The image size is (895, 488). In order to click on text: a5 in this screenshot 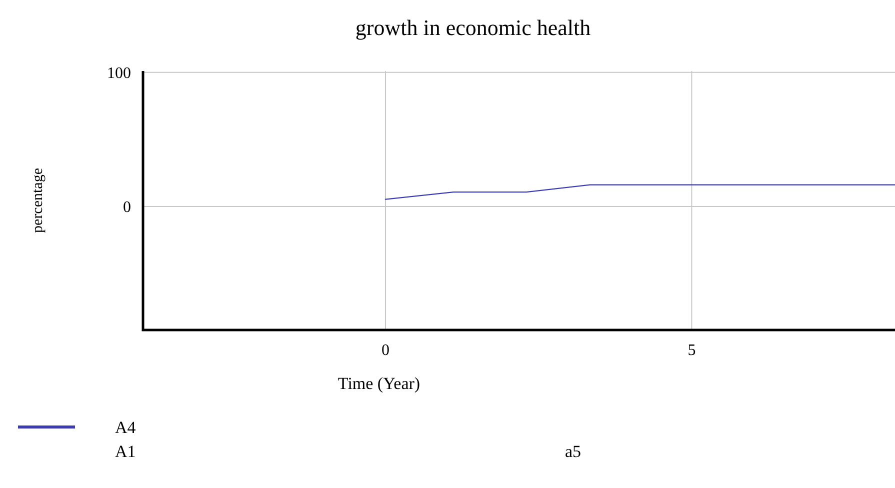, I will do `click(573, 451)`.